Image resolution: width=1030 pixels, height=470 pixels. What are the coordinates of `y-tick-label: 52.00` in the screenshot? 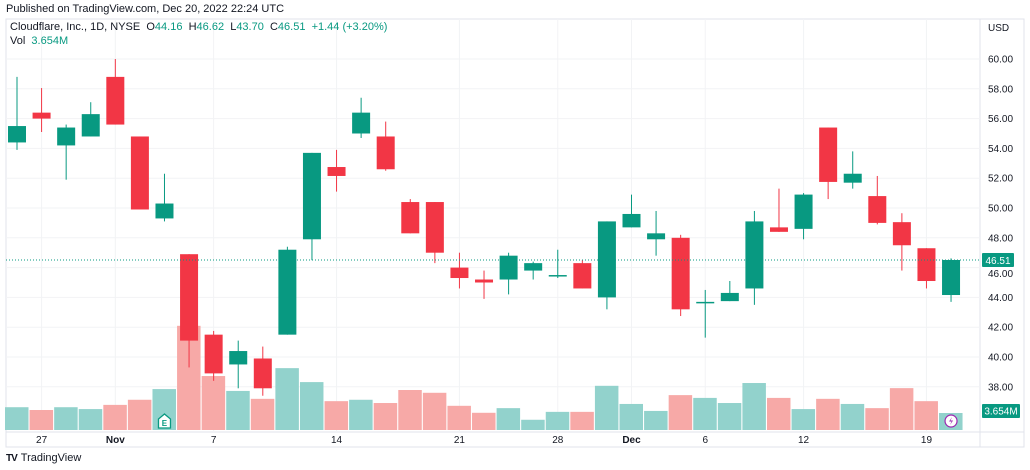 It's located at (1000, 179).